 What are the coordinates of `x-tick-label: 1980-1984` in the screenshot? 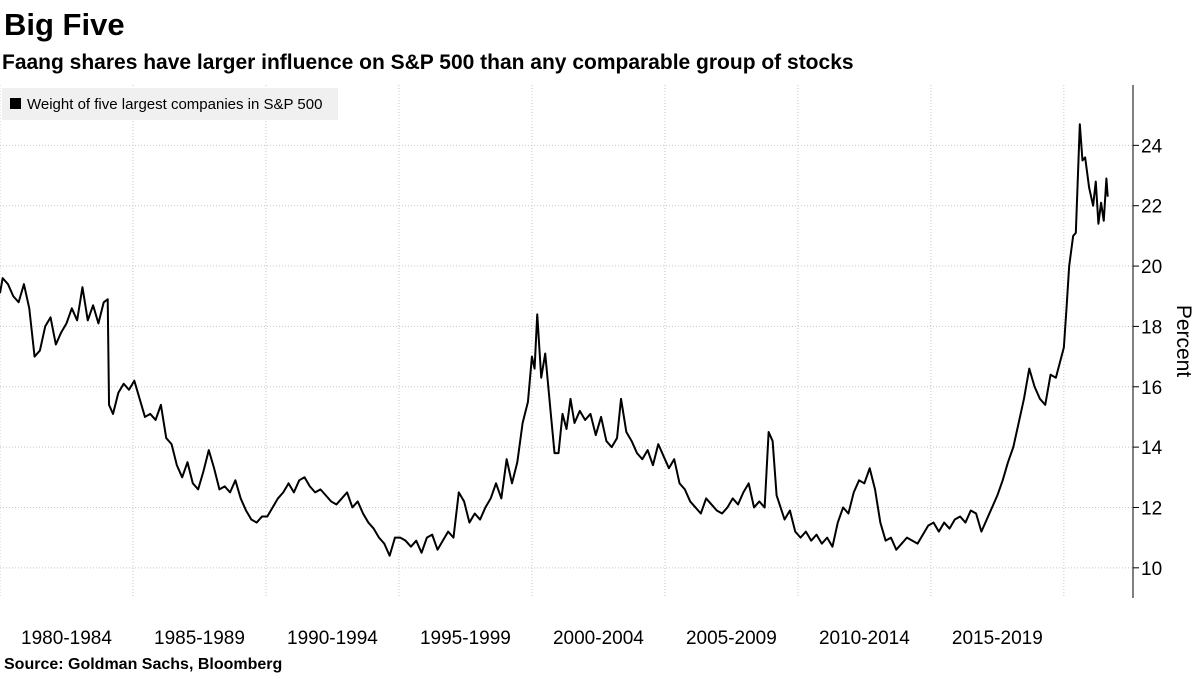 It's located at (66, 638).